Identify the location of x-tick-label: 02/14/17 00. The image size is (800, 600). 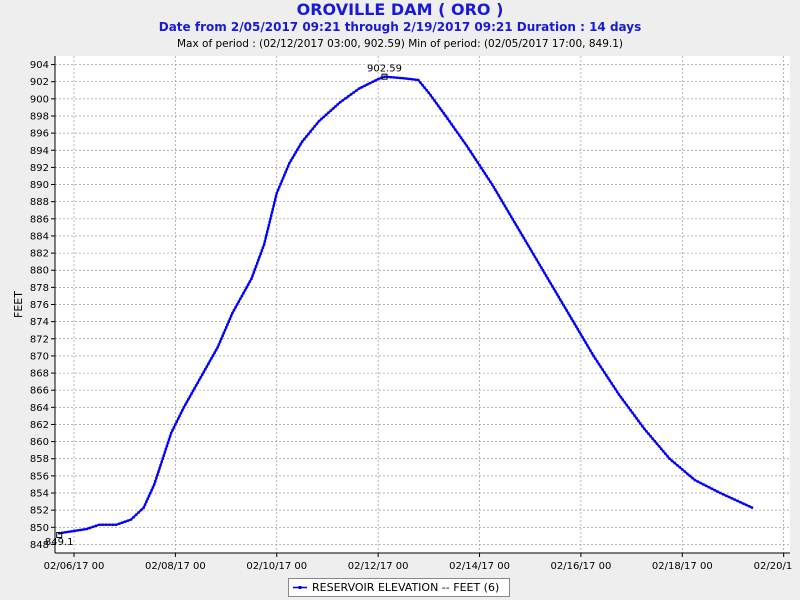
(479, 566).